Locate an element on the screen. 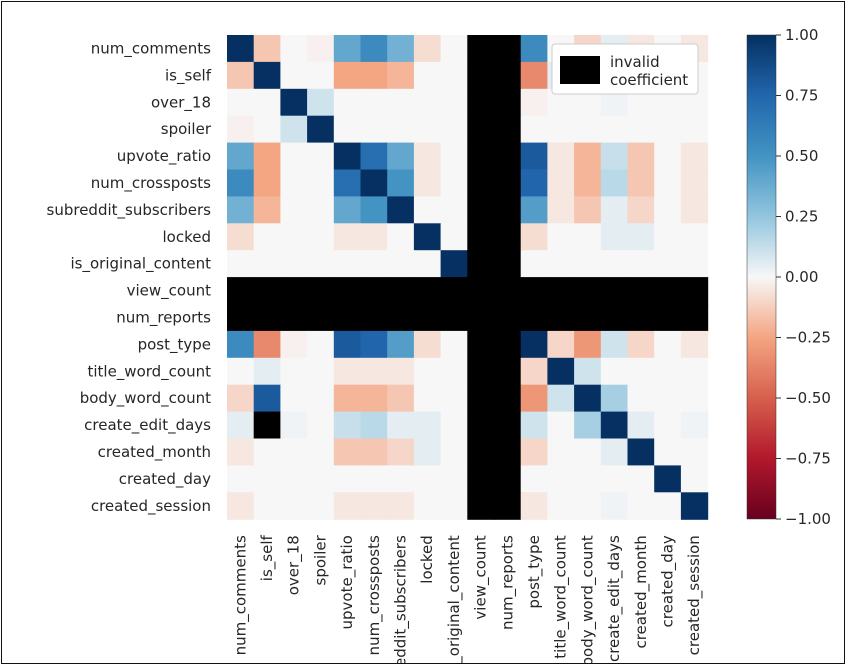 The height and width of the screenshot is (667, 848). colorbar-tick-label: −0.75 is located at coordinates (808, 459).